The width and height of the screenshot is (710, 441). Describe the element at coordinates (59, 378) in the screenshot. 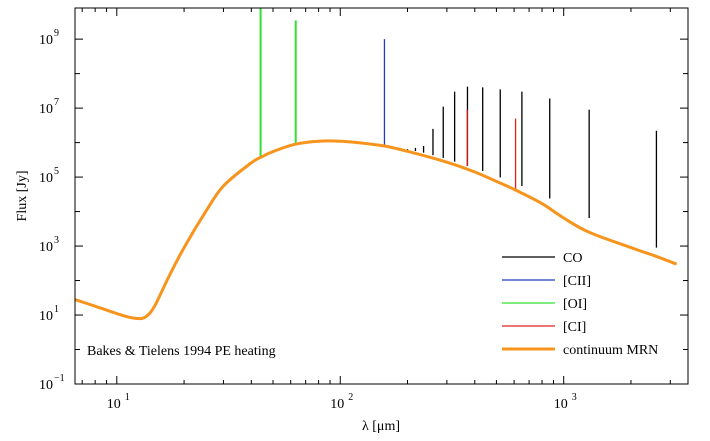

I see `y-tick-label-exponent: −1` at that location.